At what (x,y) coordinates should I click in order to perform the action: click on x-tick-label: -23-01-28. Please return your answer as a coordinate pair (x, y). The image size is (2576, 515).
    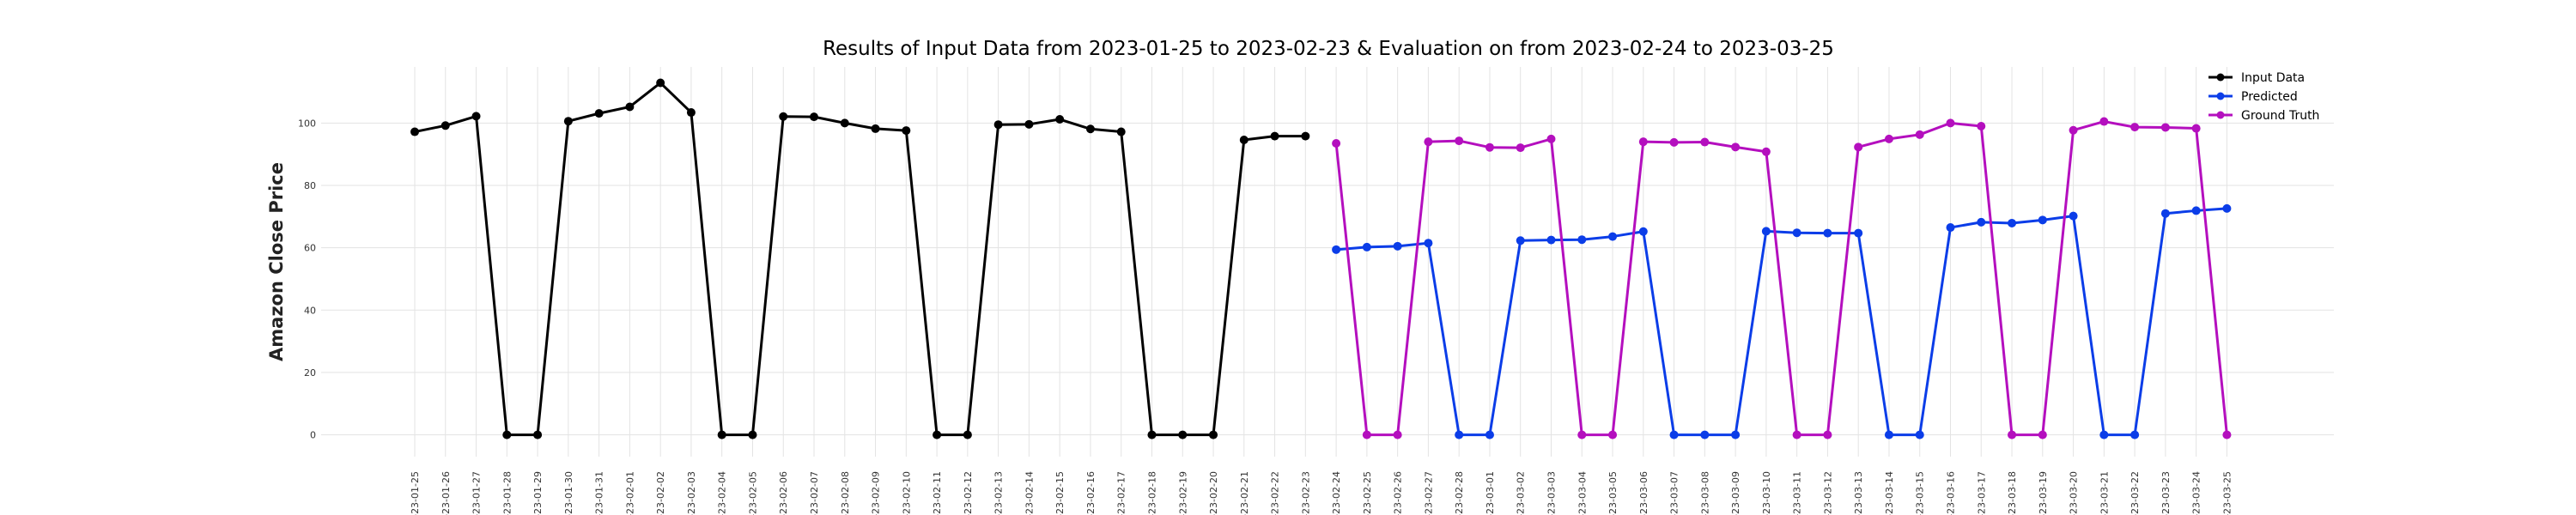
    Looking at the image, I should click on (507, 493).